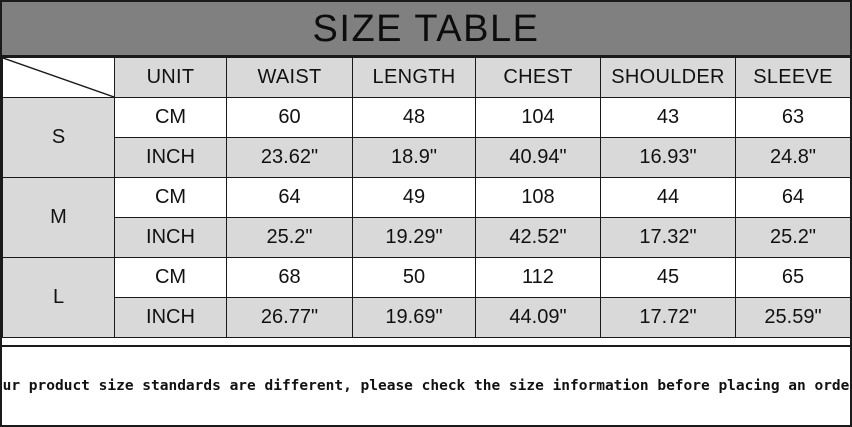 The width and height of the screenshot is (852, 427). I want to click on column-header-chest: CHEST, so click(538, 77).